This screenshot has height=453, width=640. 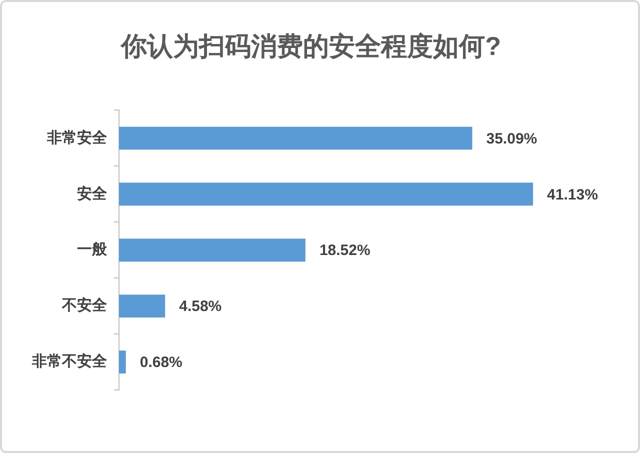 What do you see at coordinates (512, 139) in the screenshot?
I see `data-label: 35.09%` at bounding box center [512, 139].